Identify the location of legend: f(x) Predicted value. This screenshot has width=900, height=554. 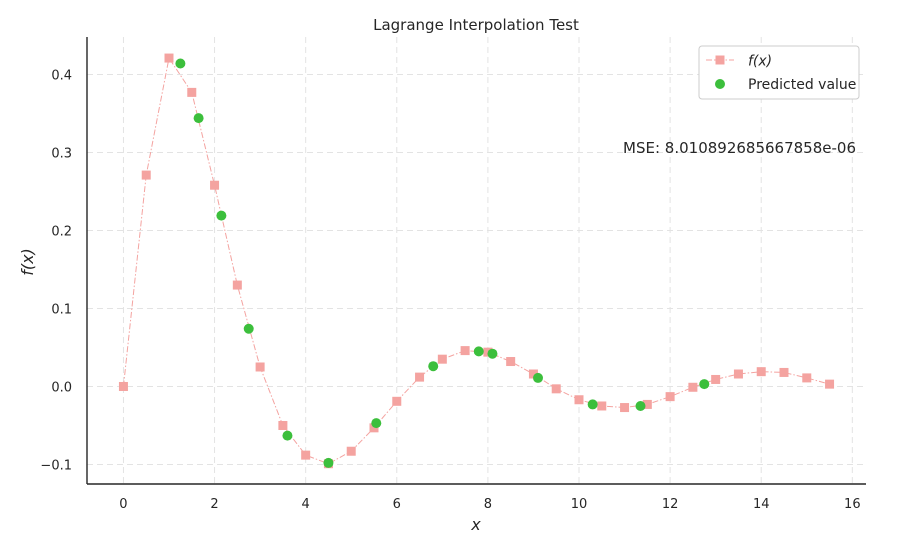
(779, 72).